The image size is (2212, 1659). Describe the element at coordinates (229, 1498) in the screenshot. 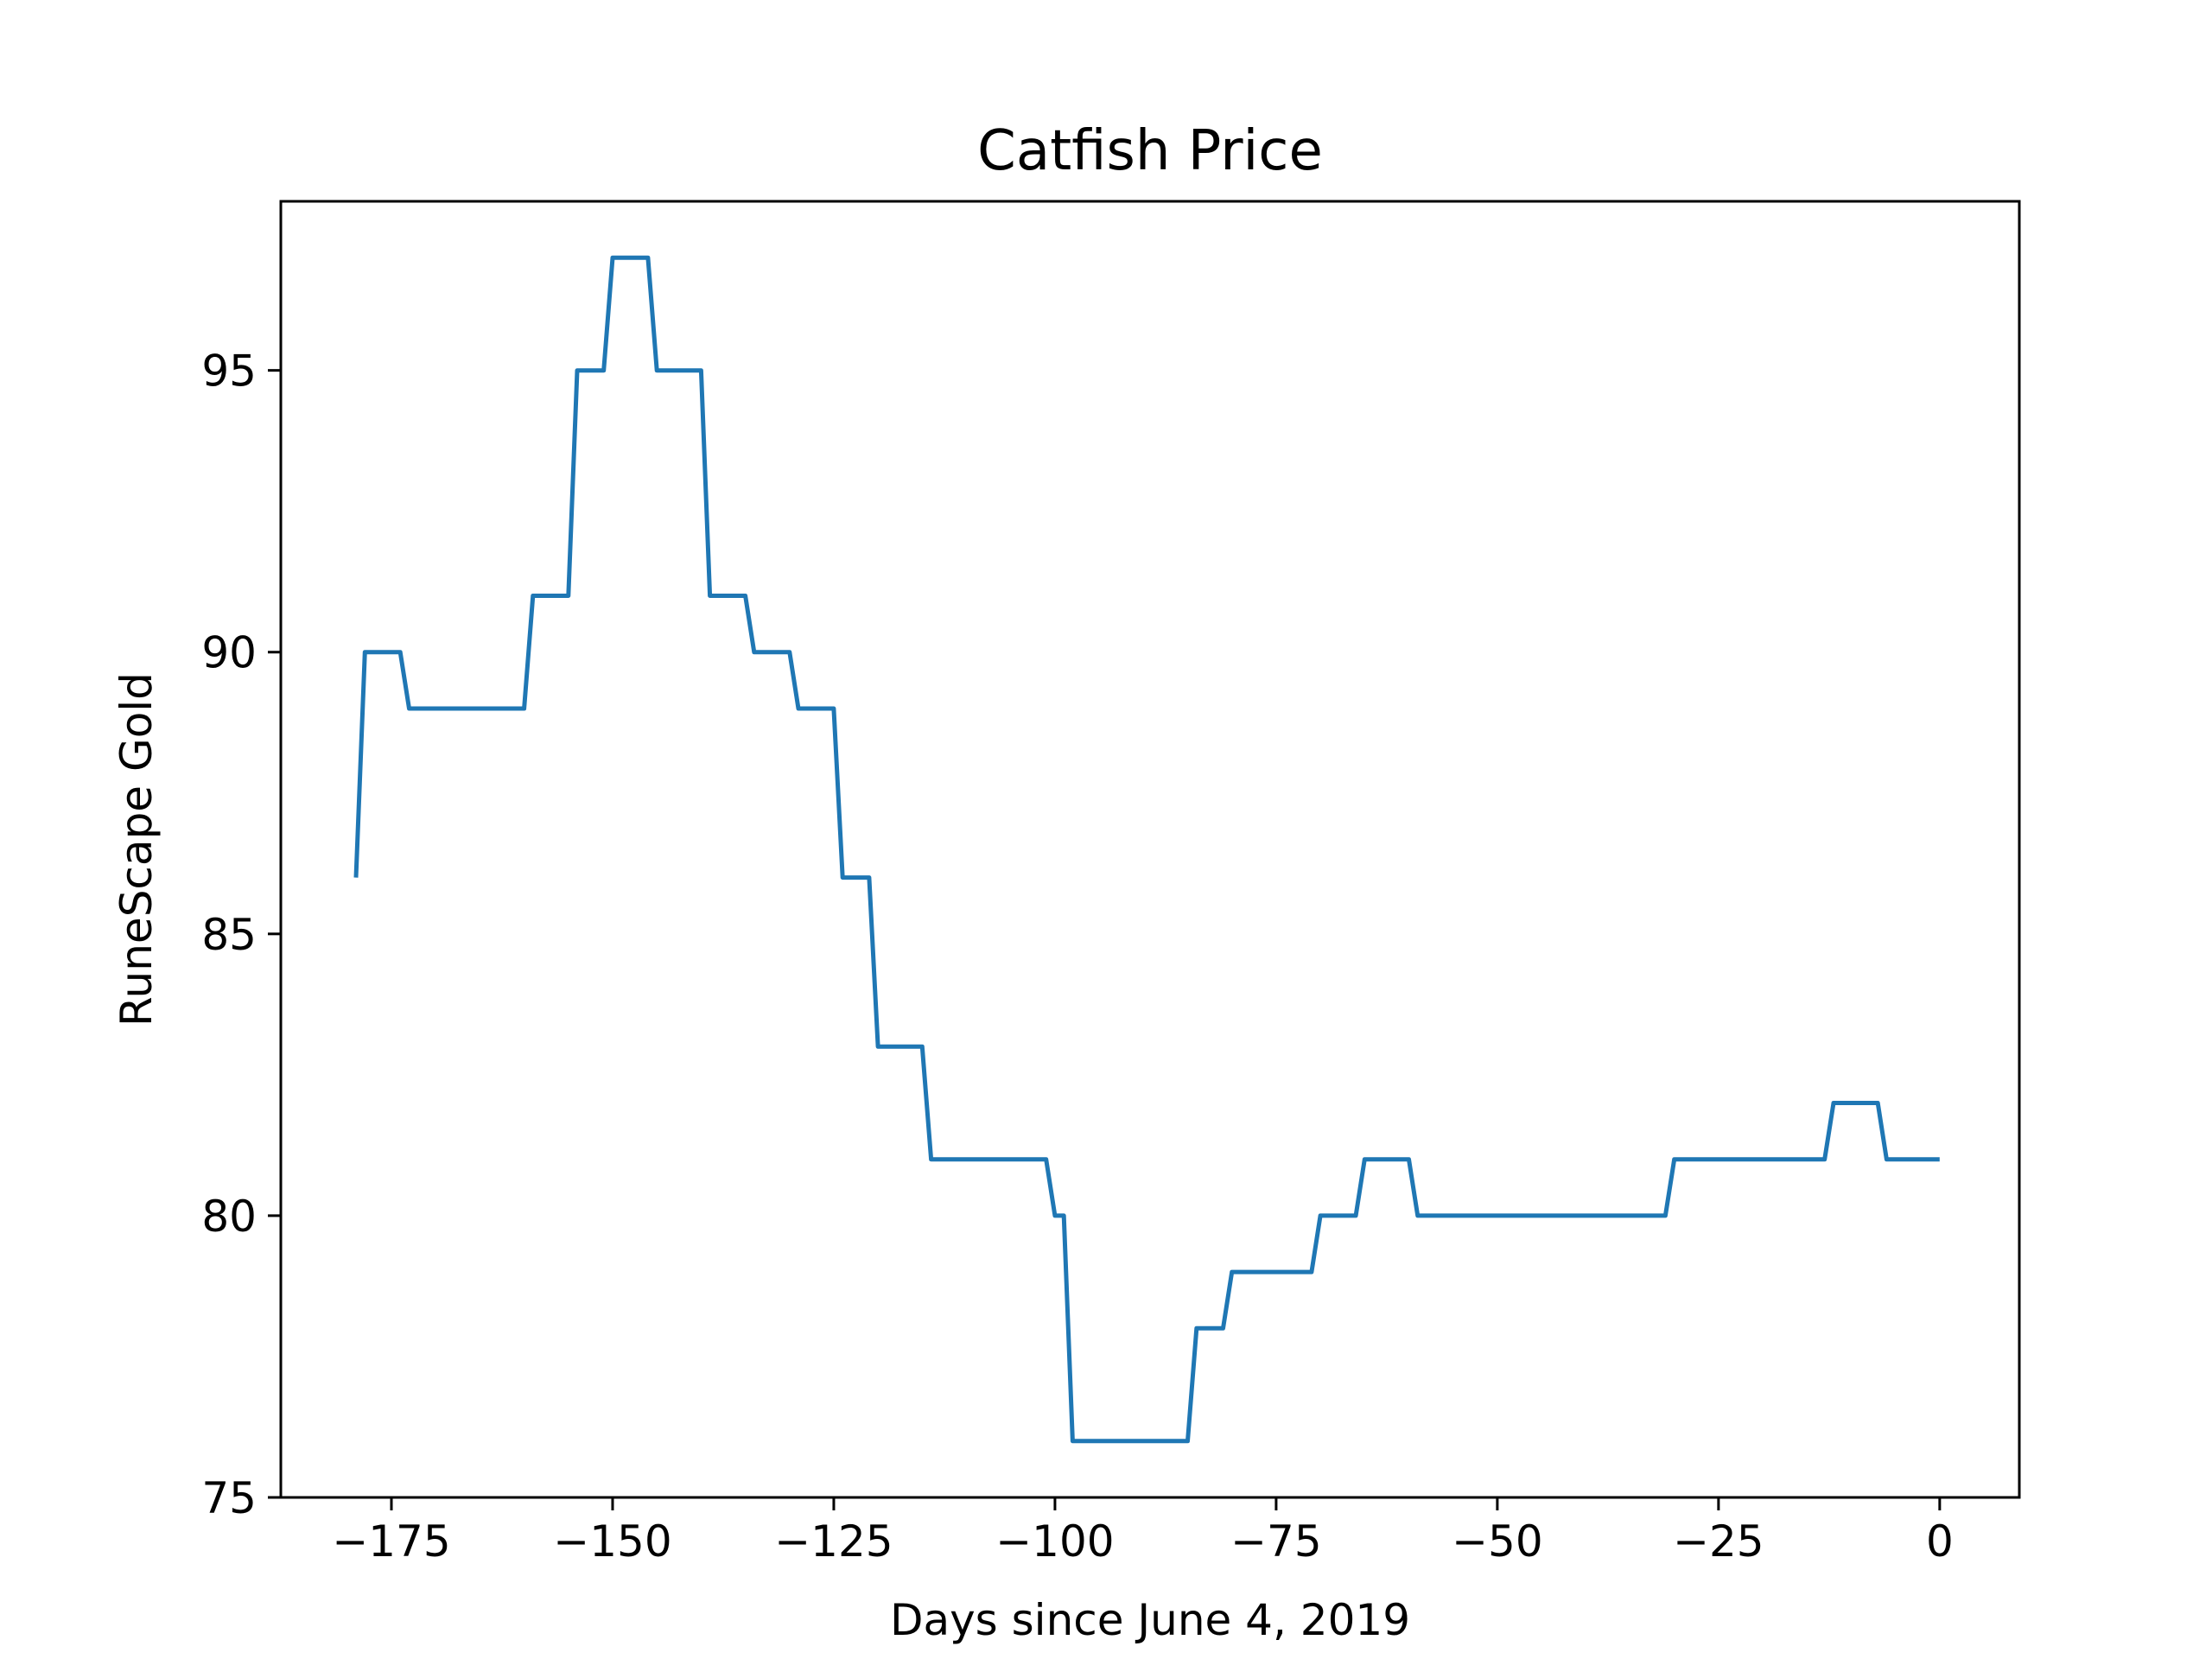

I see `y-tick-label: 75` at that location.